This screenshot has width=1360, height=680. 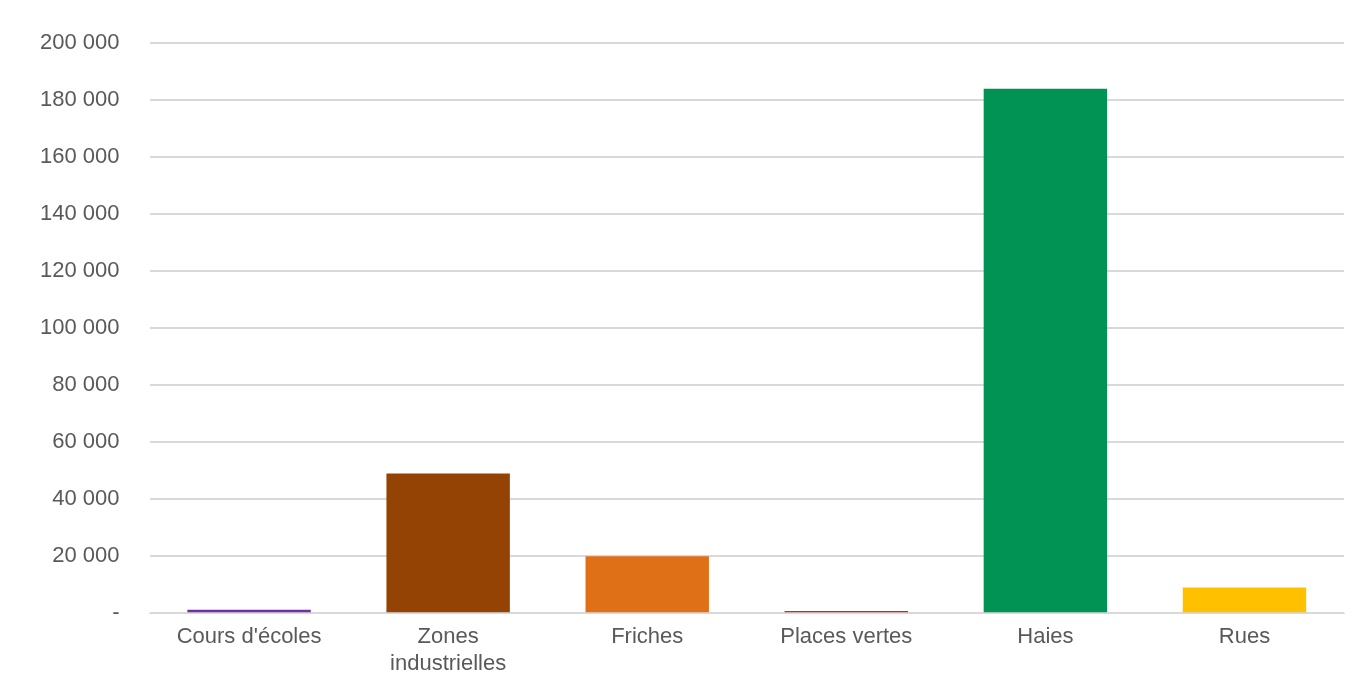 What do you see at coordinates (79, 270) in the screenshot?
I see `y-tick-label: 120 000` at bounding box center [79, 270].